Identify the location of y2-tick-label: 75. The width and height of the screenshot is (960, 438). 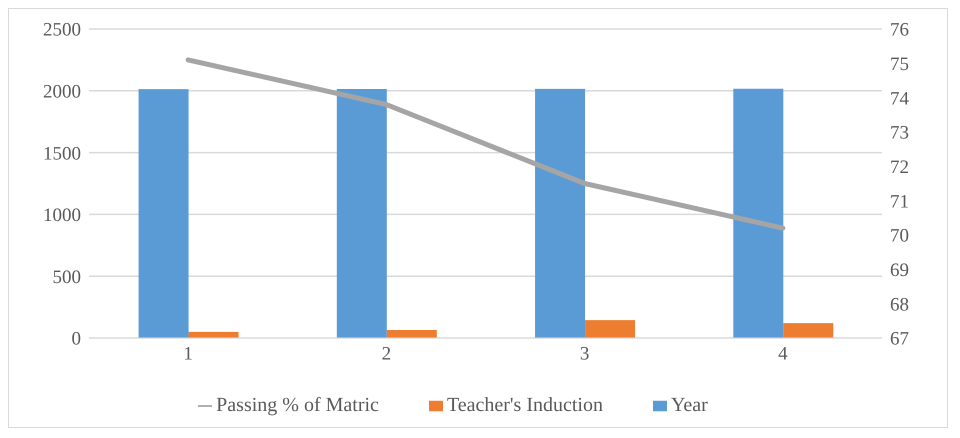
(899, 65).